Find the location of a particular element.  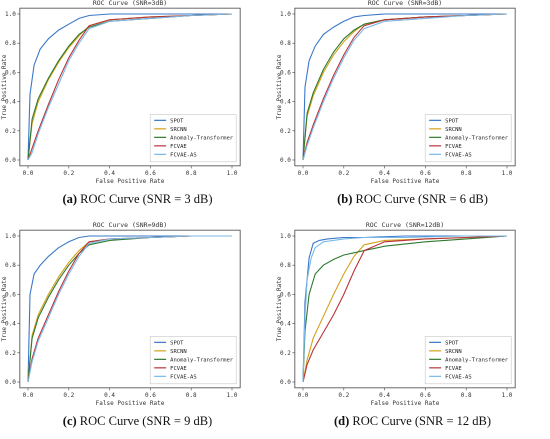

caption-d: (d) ROC Curve (SNR = 12 dB) is located at coordinates (412, 421).